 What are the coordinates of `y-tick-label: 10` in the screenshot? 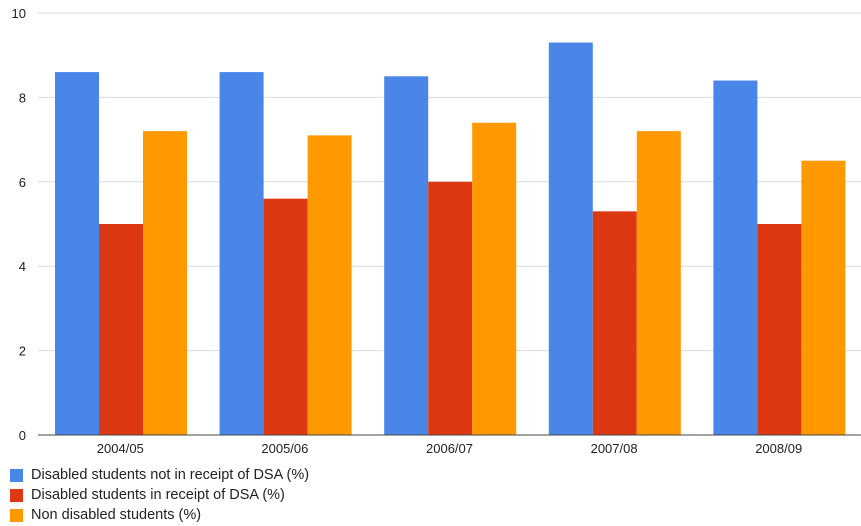 It's located at (19, 13).